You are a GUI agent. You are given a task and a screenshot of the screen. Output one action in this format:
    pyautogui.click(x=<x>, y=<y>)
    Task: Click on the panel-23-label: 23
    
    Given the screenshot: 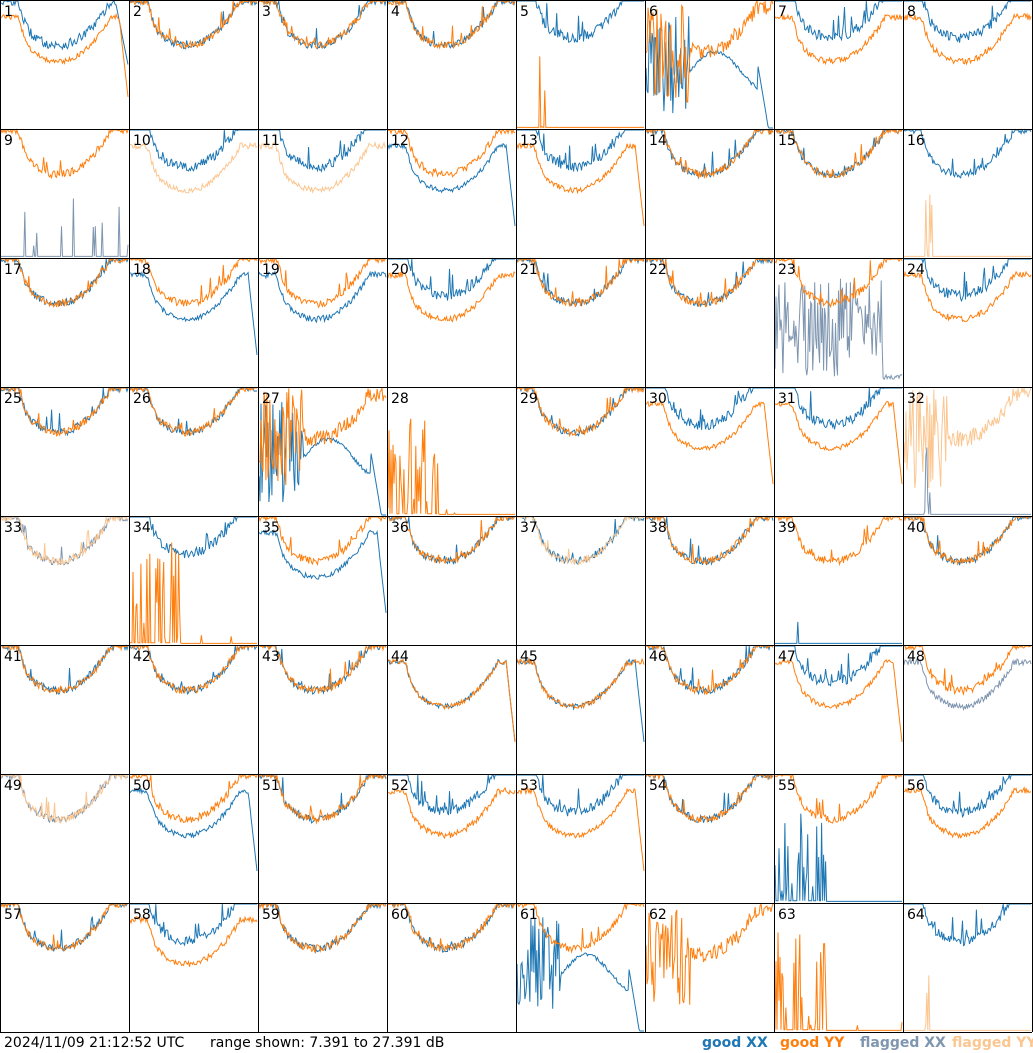 What is the action you would take?
    pyautogui.click(x=787, y=270)
    